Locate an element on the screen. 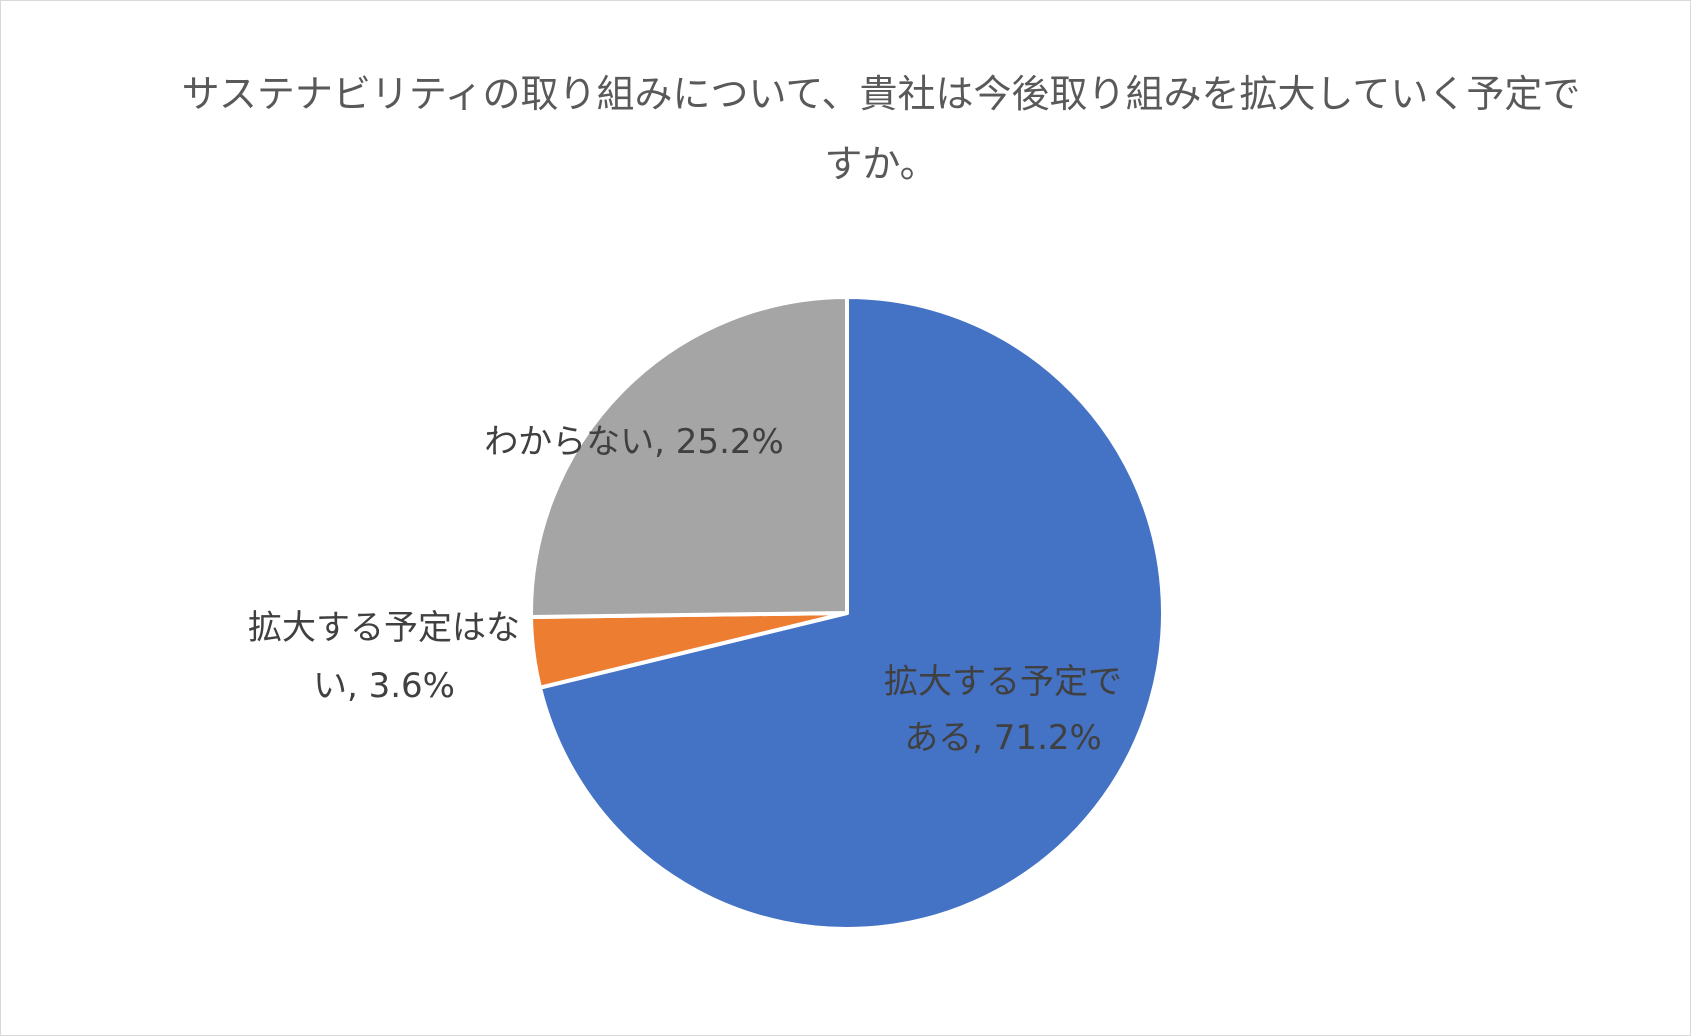 The image size is (1691, 1036). slice-expand-yes-label-line: 拡大する予定で is located at coordinates (1003, 682).